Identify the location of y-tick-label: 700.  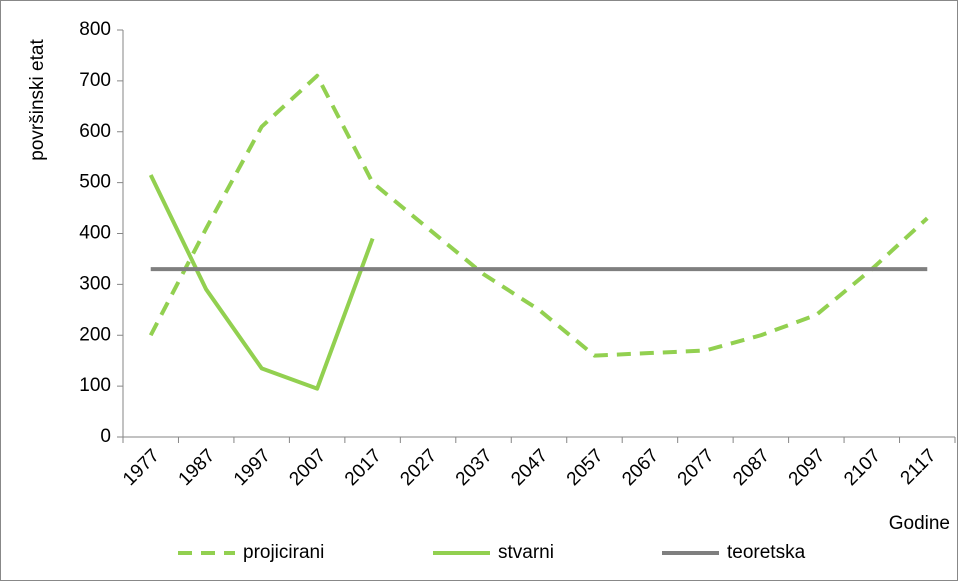
(95, 80).